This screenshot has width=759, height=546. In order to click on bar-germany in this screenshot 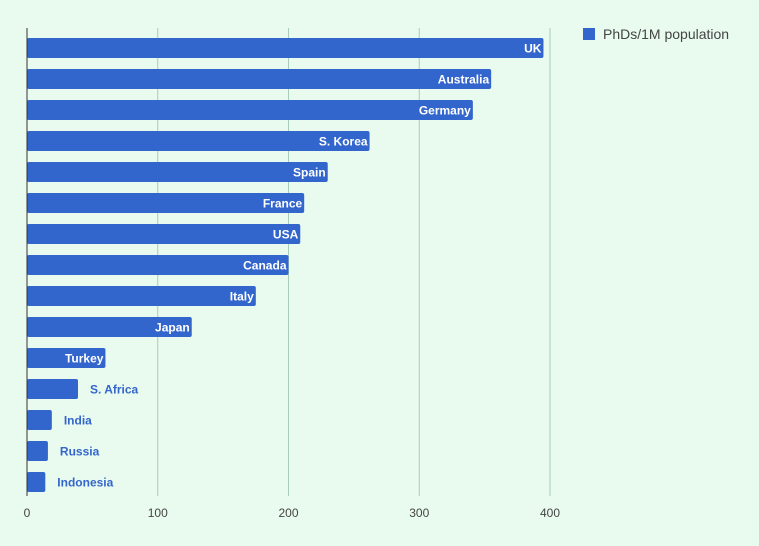, I will do `click(250, 110)`.